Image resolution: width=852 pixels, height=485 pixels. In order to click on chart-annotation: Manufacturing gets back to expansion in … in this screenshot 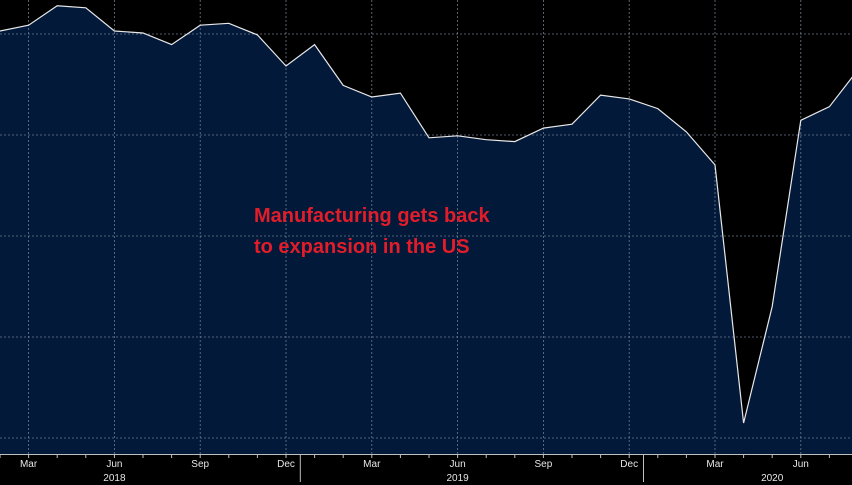, I will do `click(372, 232)`.